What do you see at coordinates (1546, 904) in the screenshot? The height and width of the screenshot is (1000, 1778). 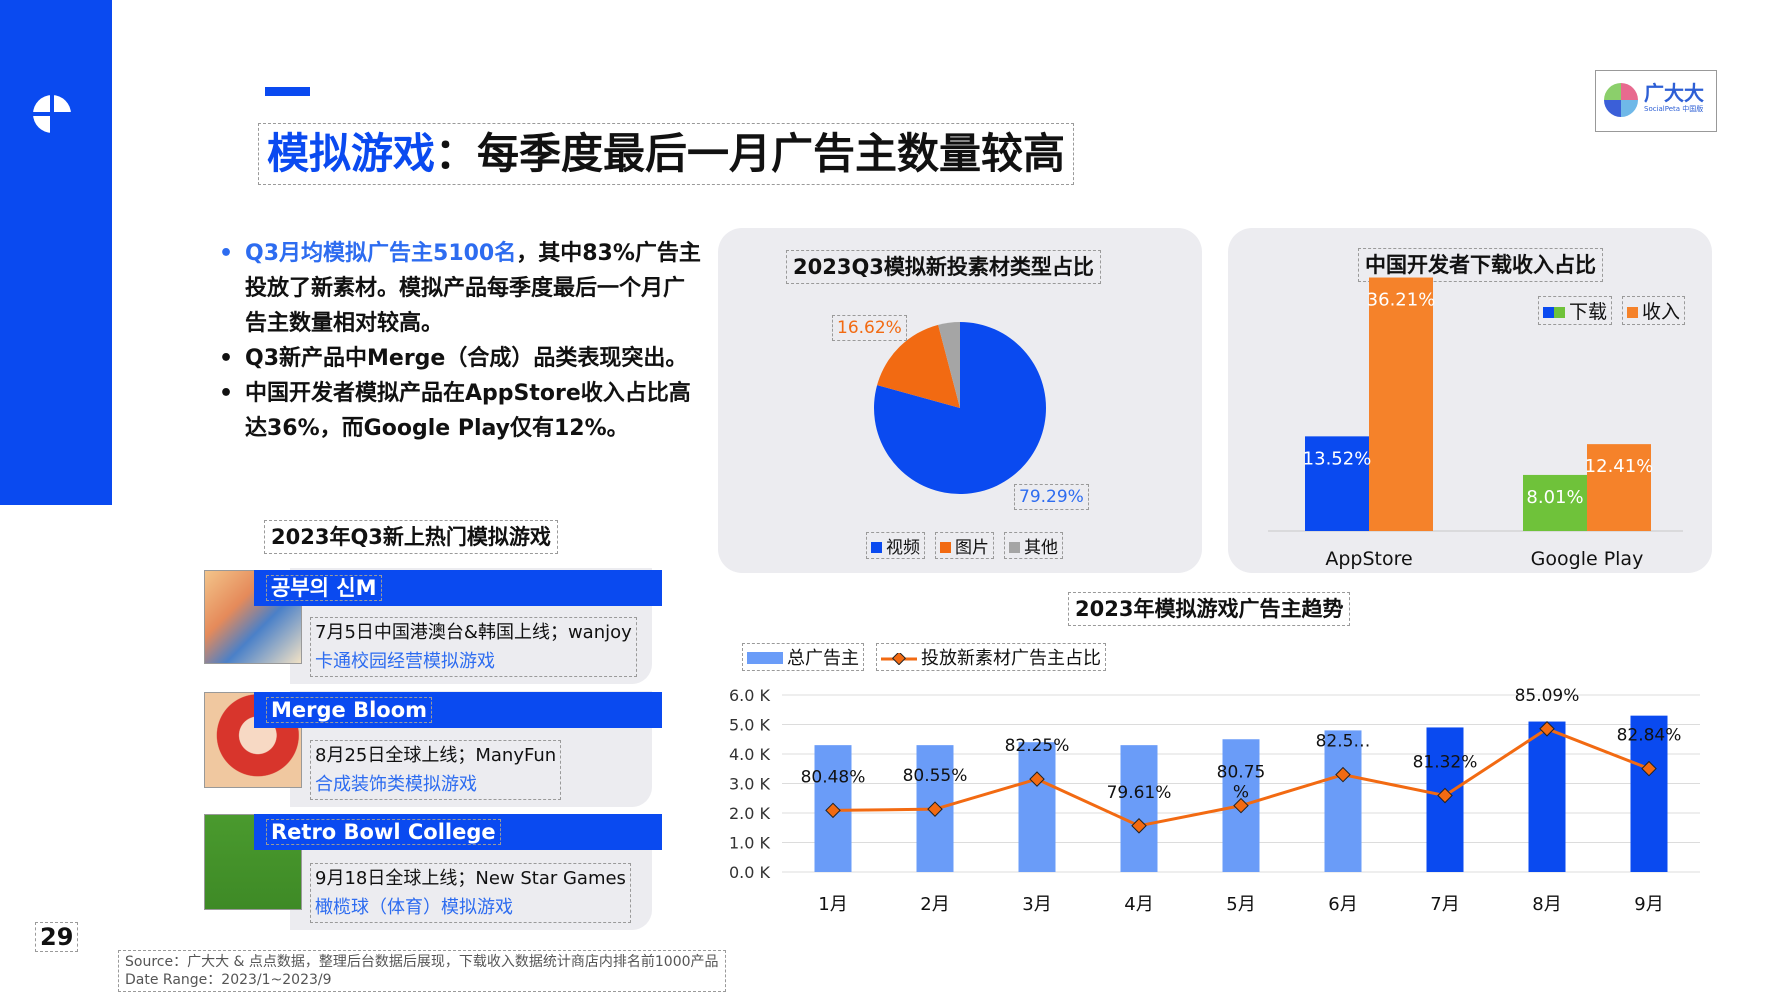 I see `x-tick-label: 8月` at bounding box center [1546, 904].